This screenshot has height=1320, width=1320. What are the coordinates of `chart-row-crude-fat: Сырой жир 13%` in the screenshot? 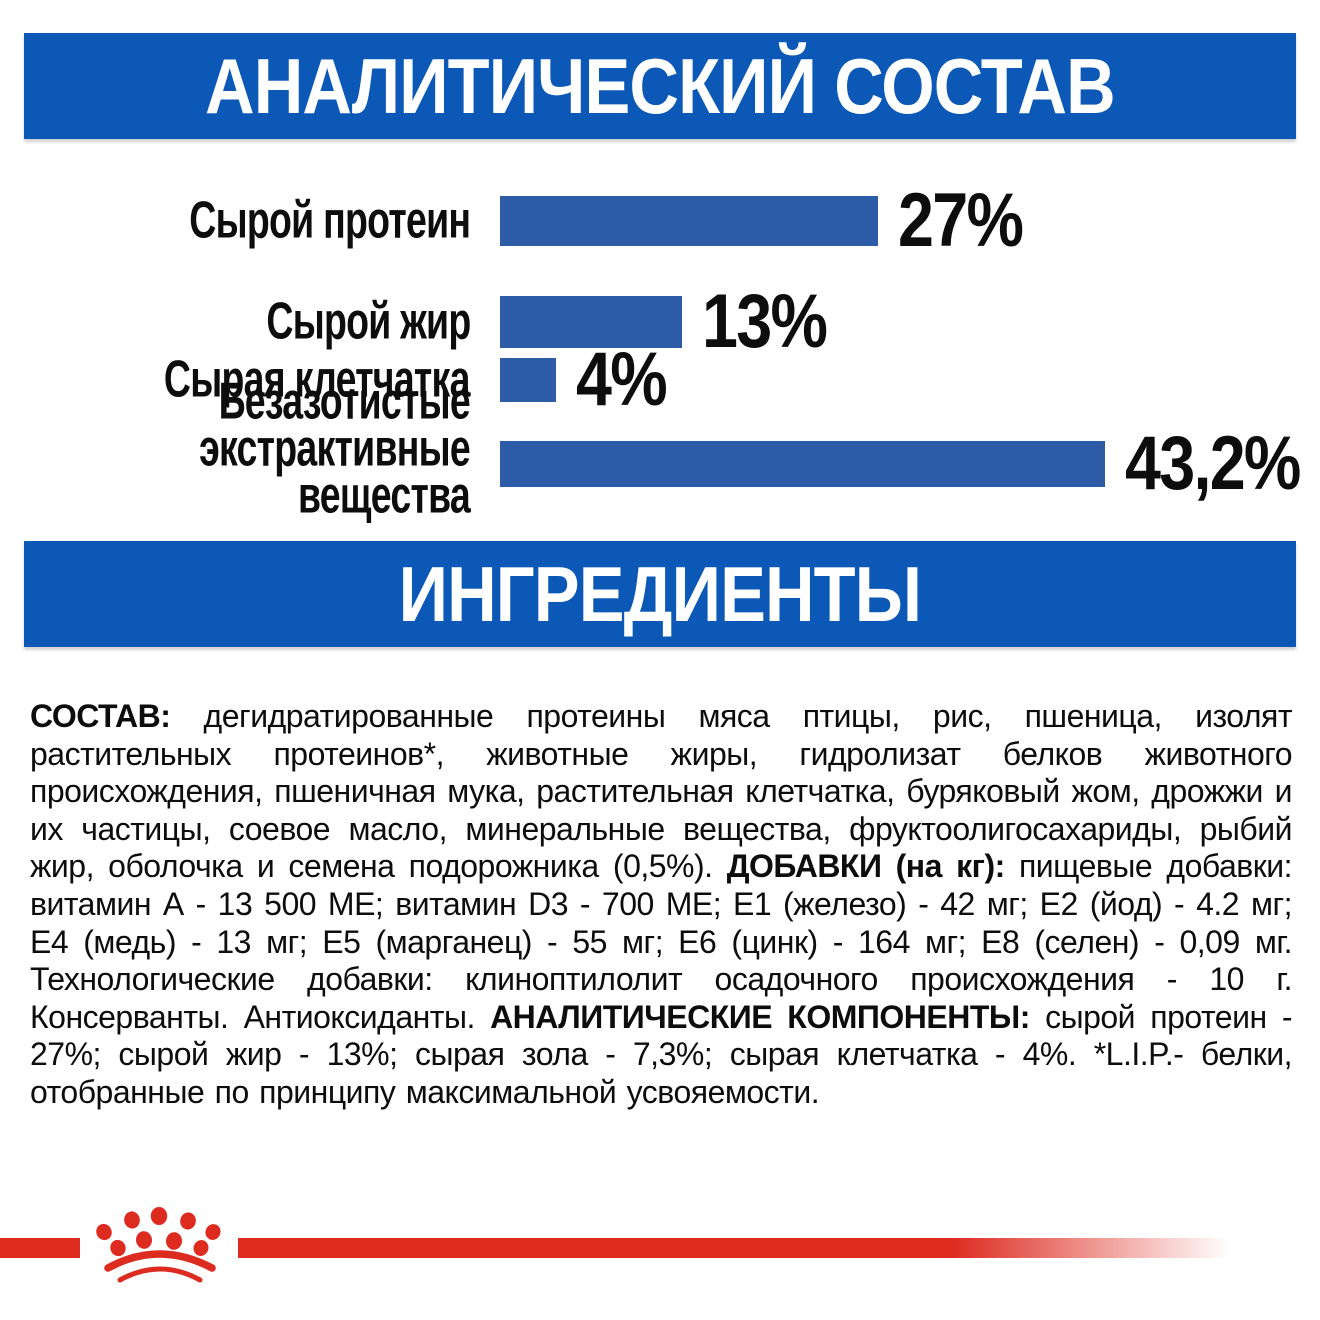 It's located at (660, 322).